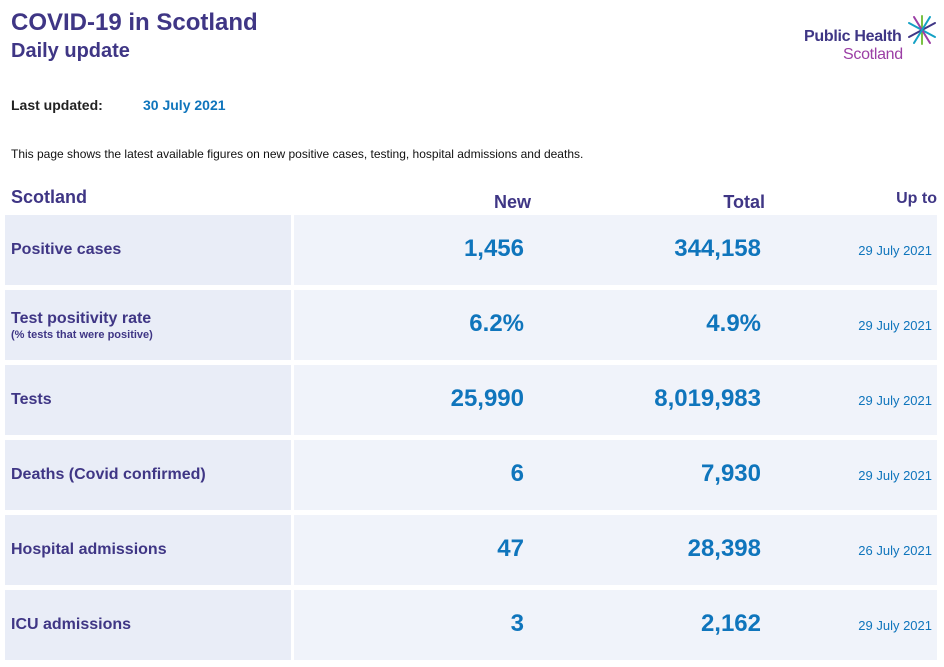 The width and height of the screenshot is (944, 667). Describe the element at coordinates (730, 473) in the screenshot. I see `row-total-value: 7,930` at that location.